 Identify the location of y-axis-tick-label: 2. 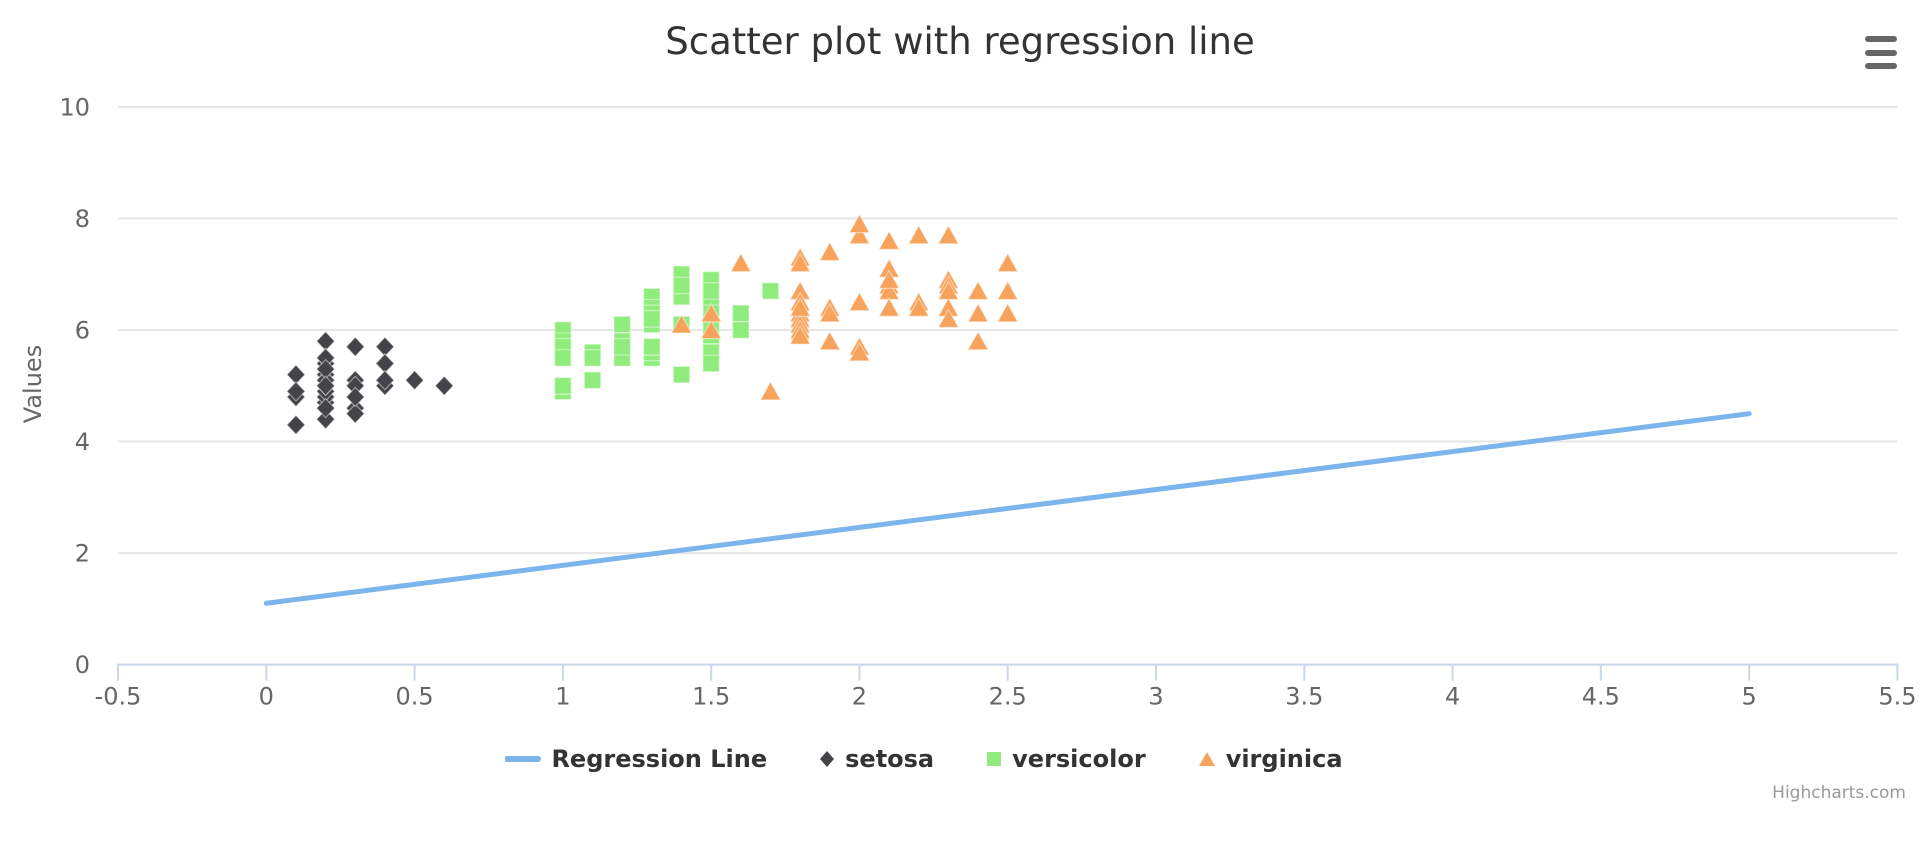
(82, 554).